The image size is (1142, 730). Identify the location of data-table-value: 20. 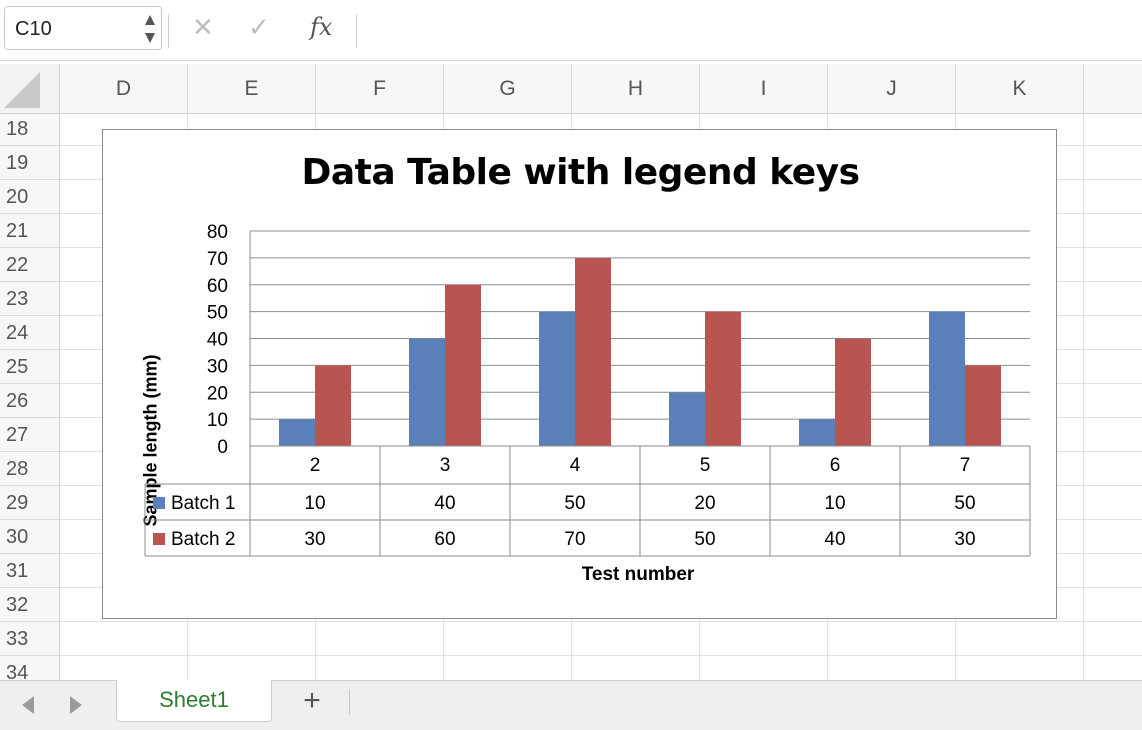
(704, 503).